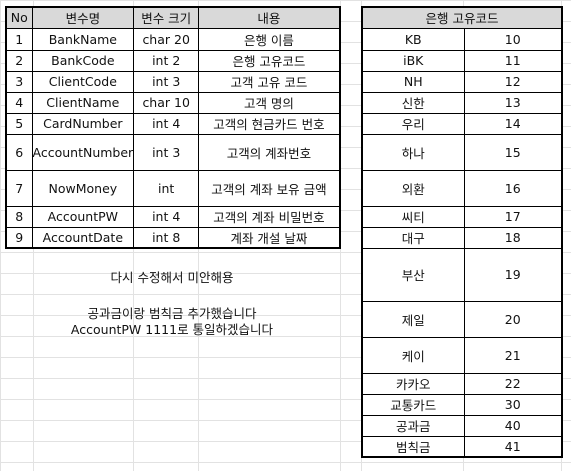  What do you see at coordinates (83, 188) in the screenshot?
I see `cell-variable-name: NowMoney` at bounding box center [83, 188].